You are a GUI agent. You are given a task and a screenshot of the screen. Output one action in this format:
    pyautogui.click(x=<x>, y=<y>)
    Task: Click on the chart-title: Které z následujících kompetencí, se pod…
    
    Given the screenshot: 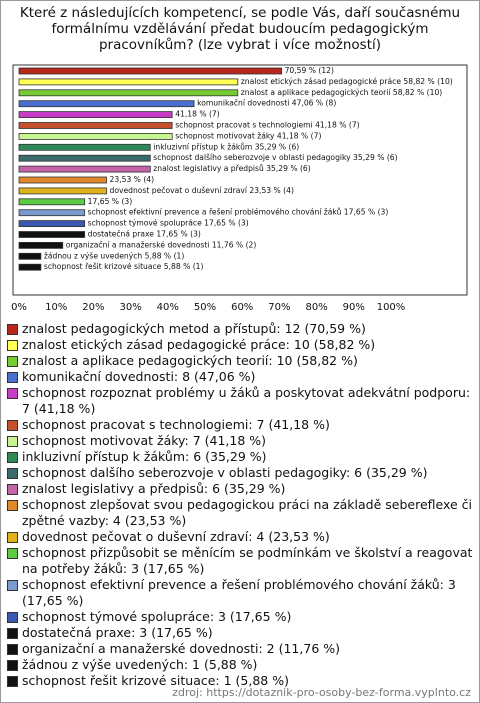 What is the action you would take?
    pyautogui.click(x=240, y=29)
    